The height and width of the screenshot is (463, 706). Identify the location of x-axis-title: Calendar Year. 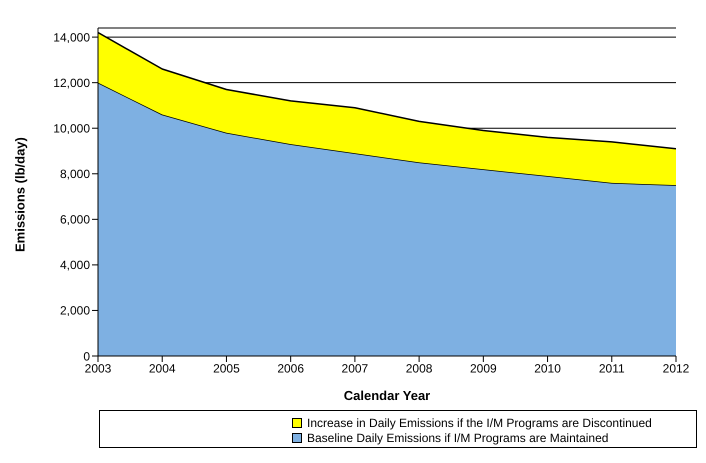
(387, 395).